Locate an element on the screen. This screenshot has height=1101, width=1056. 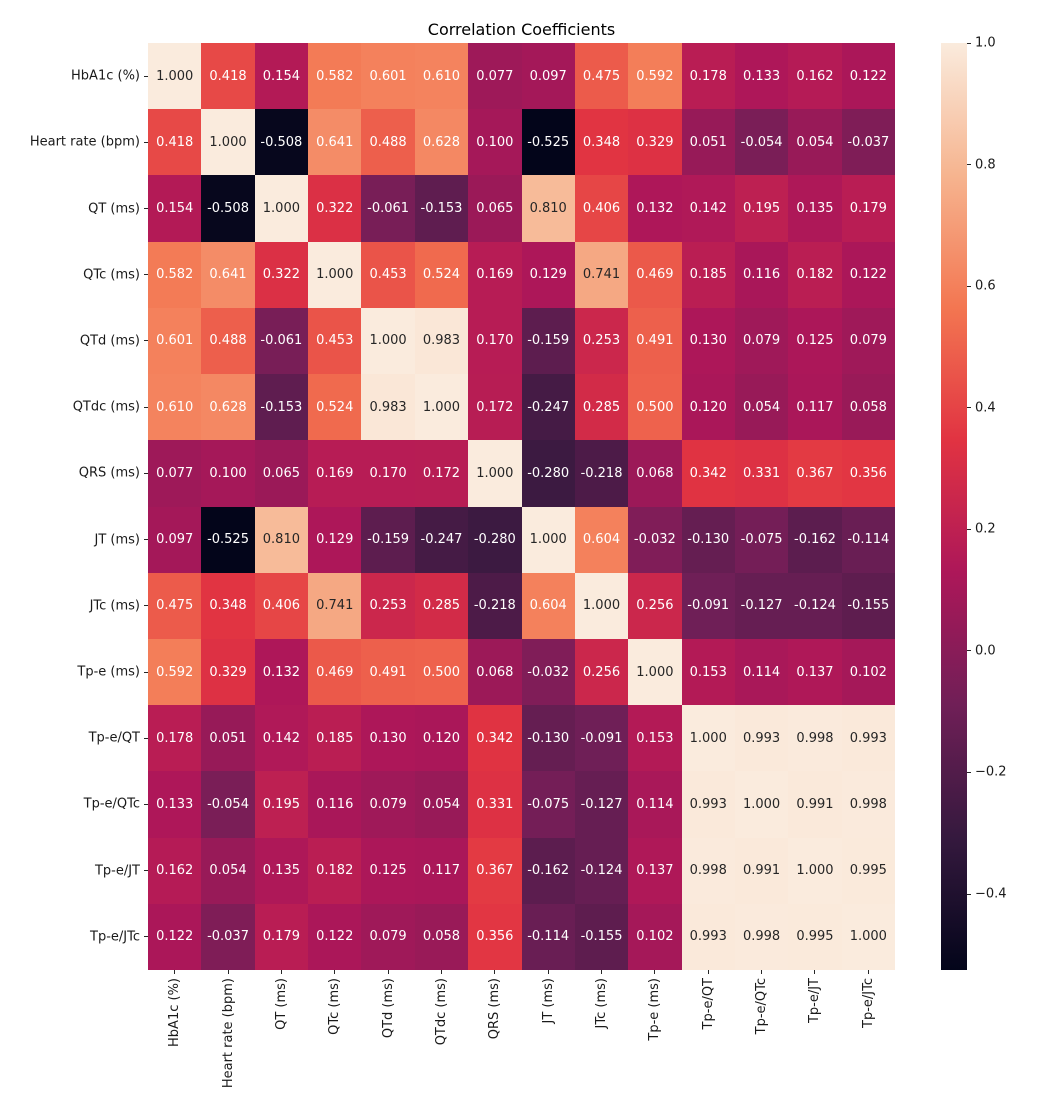
heatmap-cell: 0.641 is located at coordinates (228, 274).